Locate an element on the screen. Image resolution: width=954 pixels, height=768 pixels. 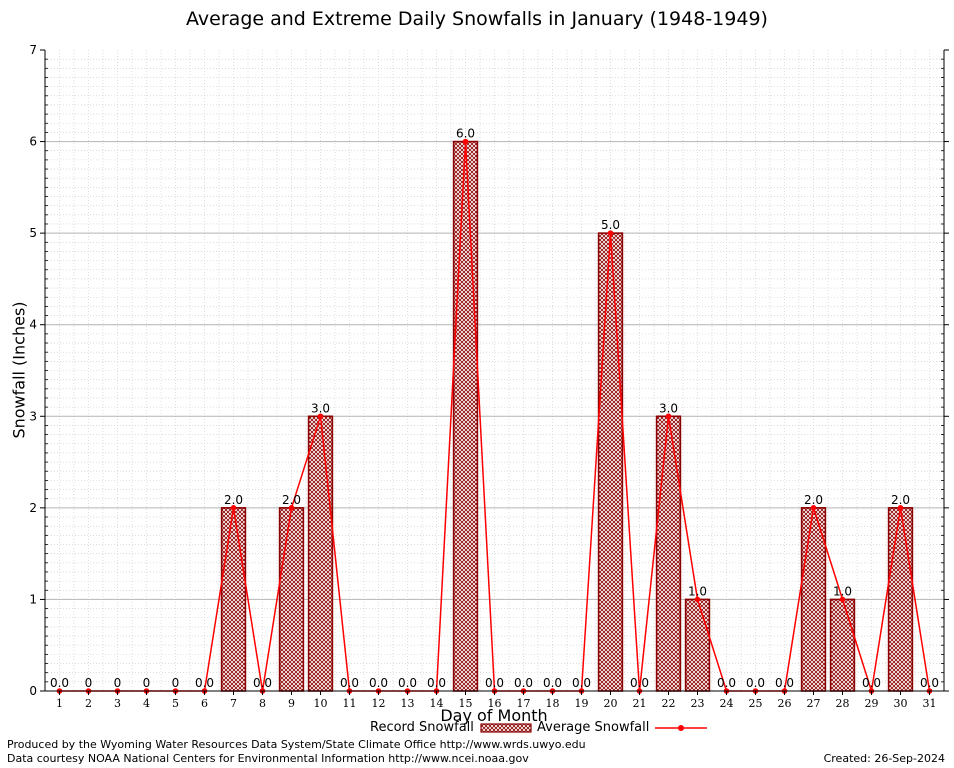
data-label-day-21: 0.0 is located at coordinates (639, 683).